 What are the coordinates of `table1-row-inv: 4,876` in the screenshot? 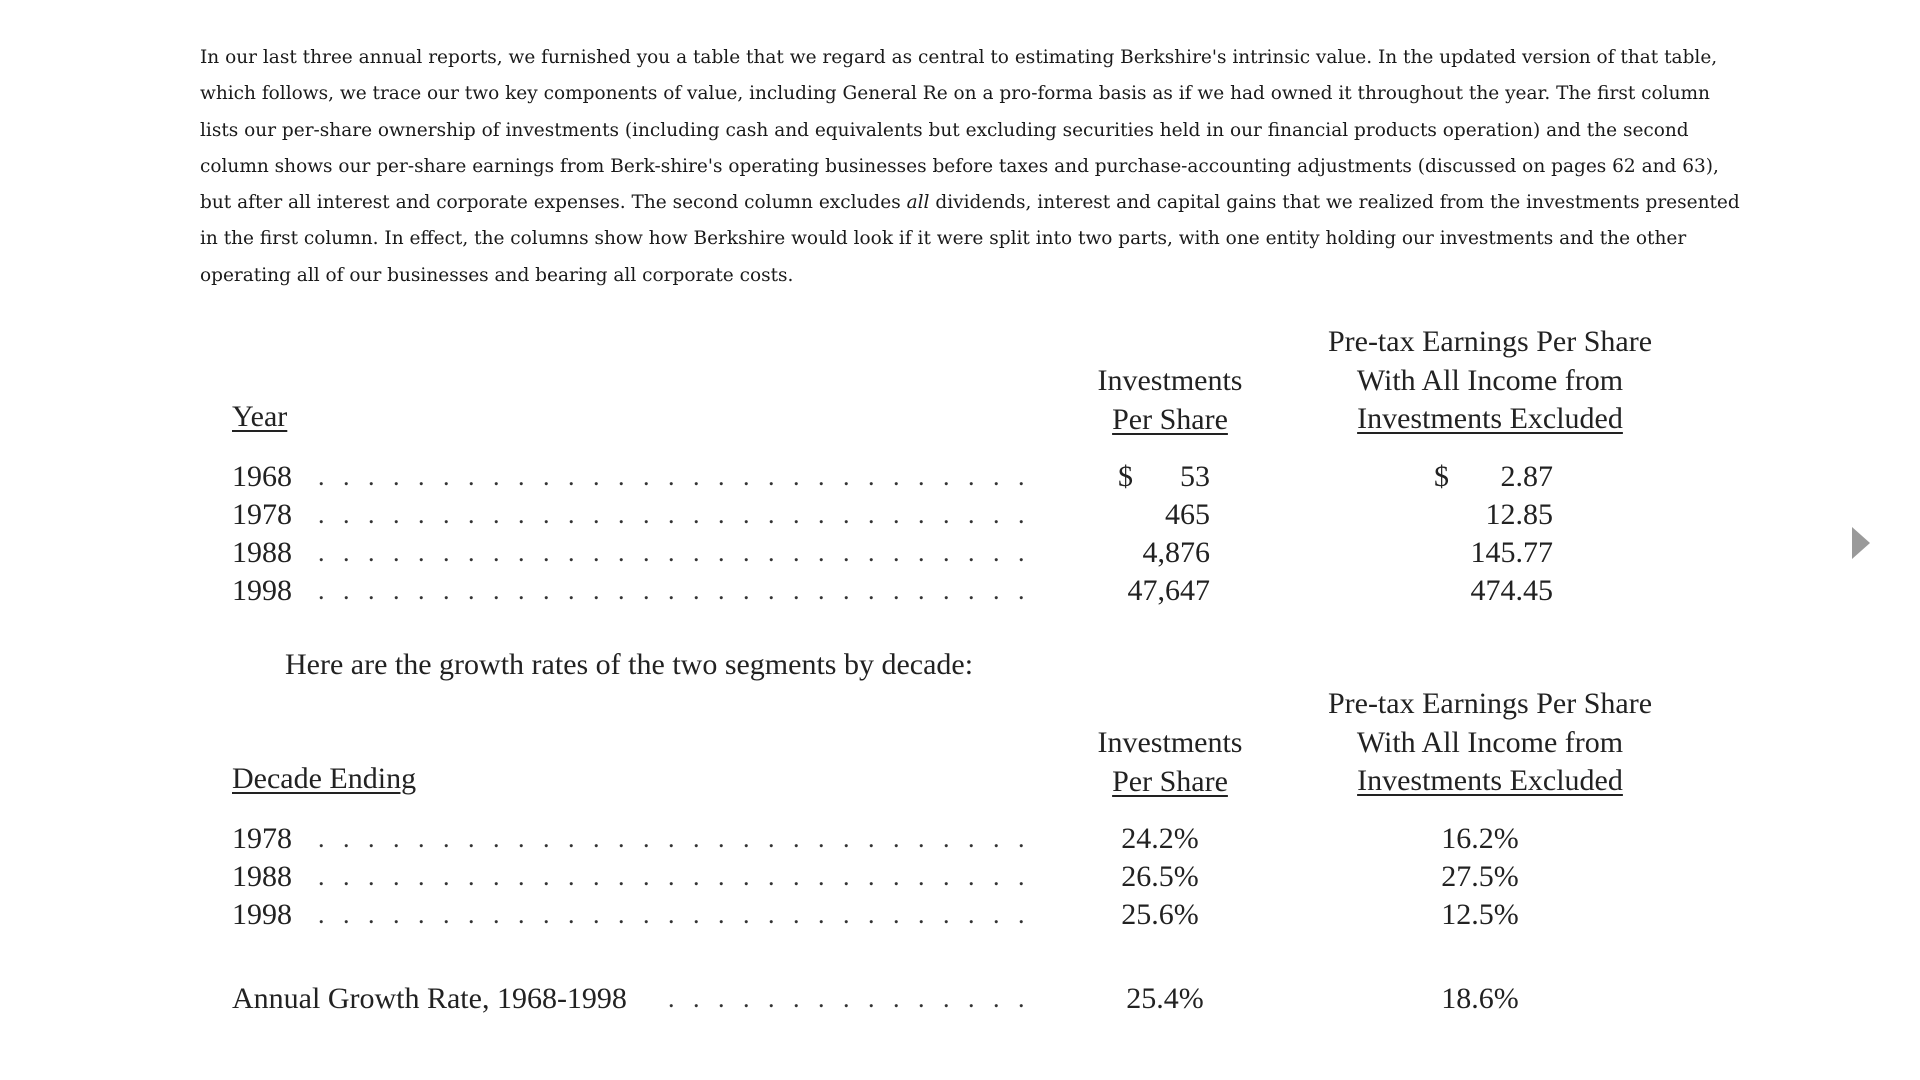 It's located at (1176, 552).